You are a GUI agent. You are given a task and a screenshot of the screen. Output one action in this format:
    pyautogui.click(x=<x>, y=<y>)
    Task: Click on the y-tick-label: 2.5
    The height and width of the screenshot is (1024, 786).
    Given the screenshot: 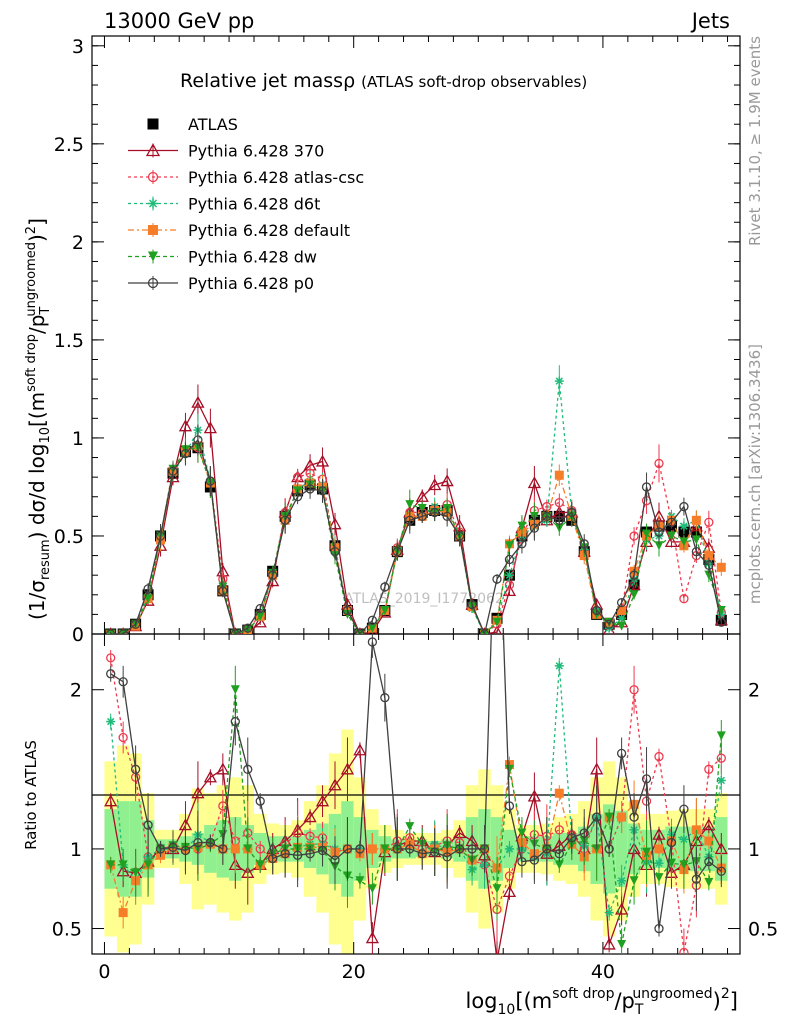 What is the action you would take?
    pyautogui.click(x=69, y=145)
    